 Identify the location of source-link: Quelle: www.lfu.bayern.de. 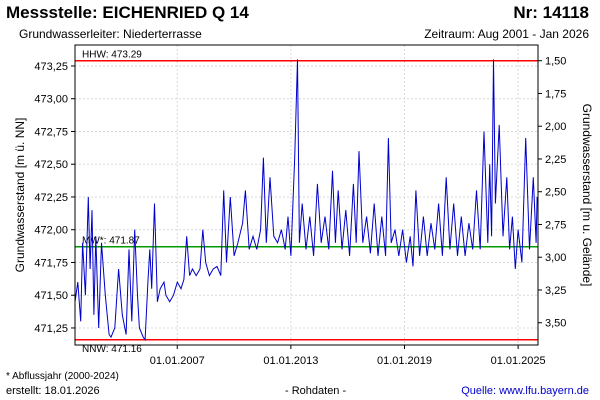
(525, 391).